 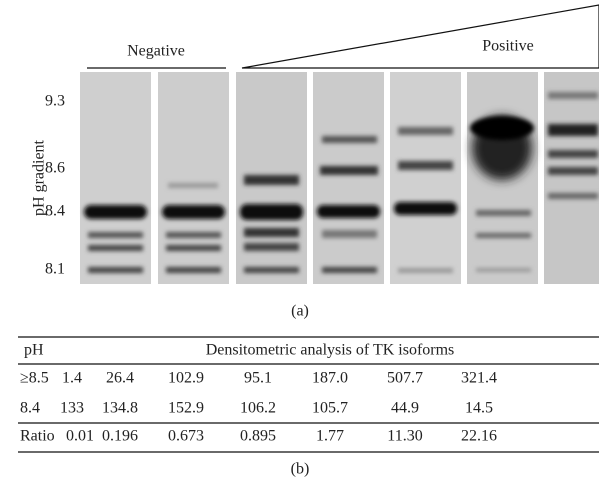 I want to click on caption-b: (b), so click(x=300, y=469).